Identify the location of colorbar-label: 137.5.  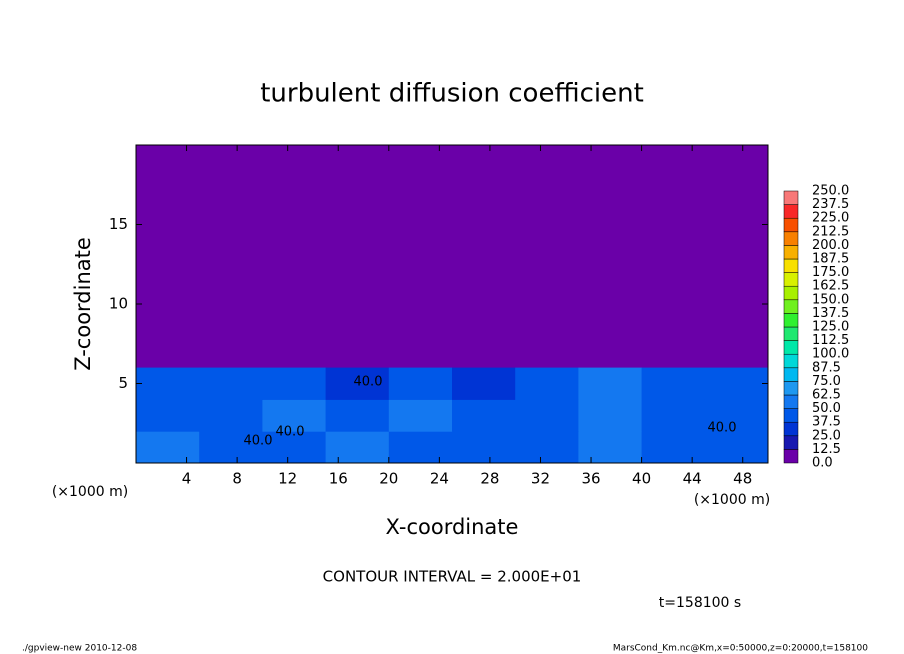
(830, 313).